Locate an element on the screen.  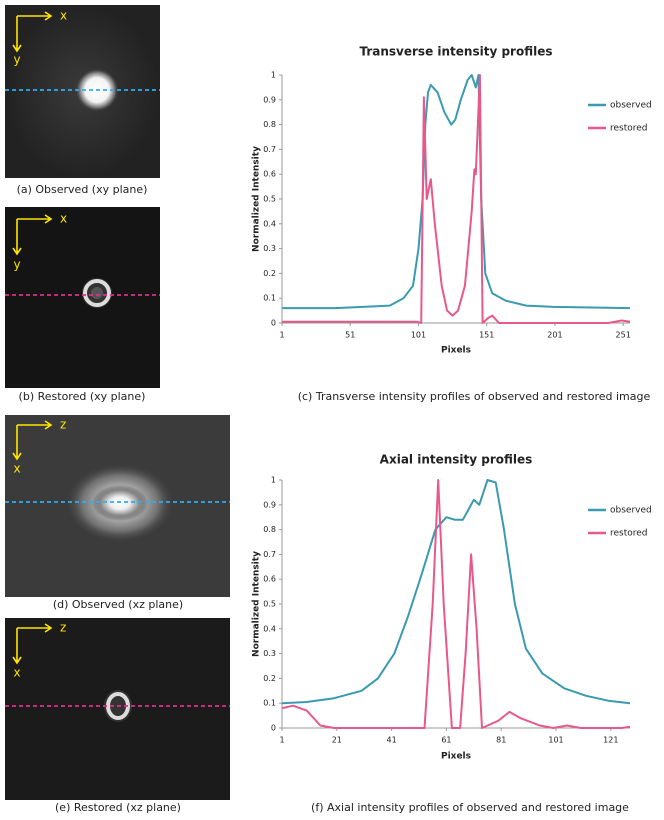
panel-b: x y (b) Restored (xy plane) is located at coordinates (82, 305).